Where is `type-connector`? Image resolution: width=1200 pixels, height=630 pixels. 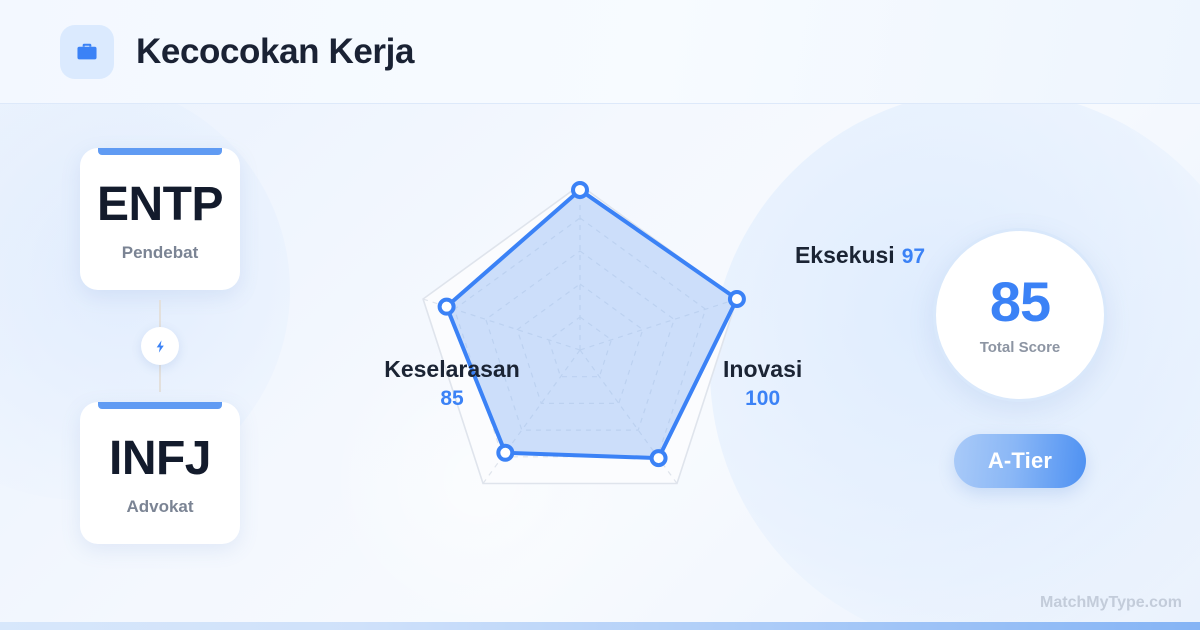 type-connector is located at coordinates (160, 346).